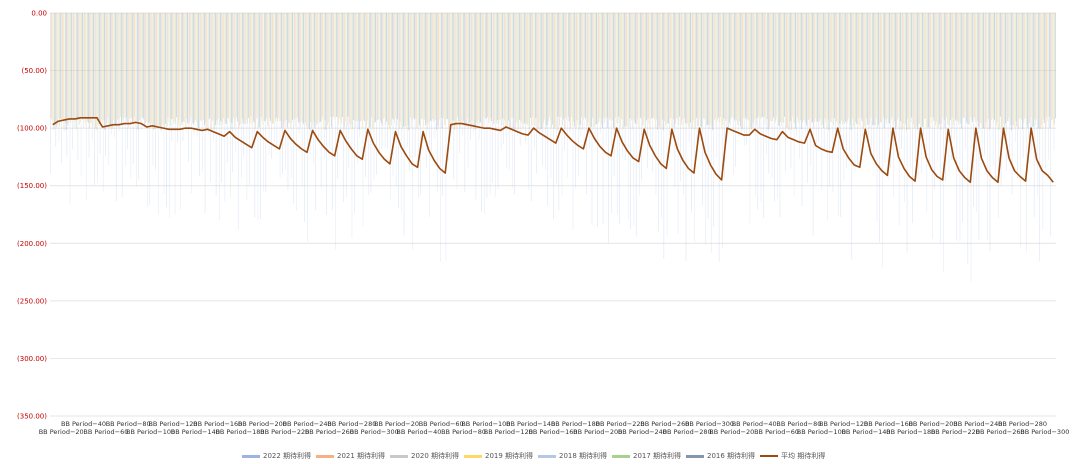 This screenshot has height=464, width=1077. I want to click on x-tick-label: BB Period−60, so click(441, 424).